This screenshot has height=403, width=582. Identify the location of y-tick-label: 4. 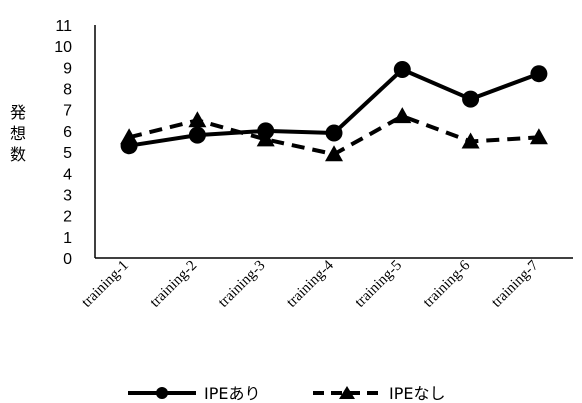
(67, 174).